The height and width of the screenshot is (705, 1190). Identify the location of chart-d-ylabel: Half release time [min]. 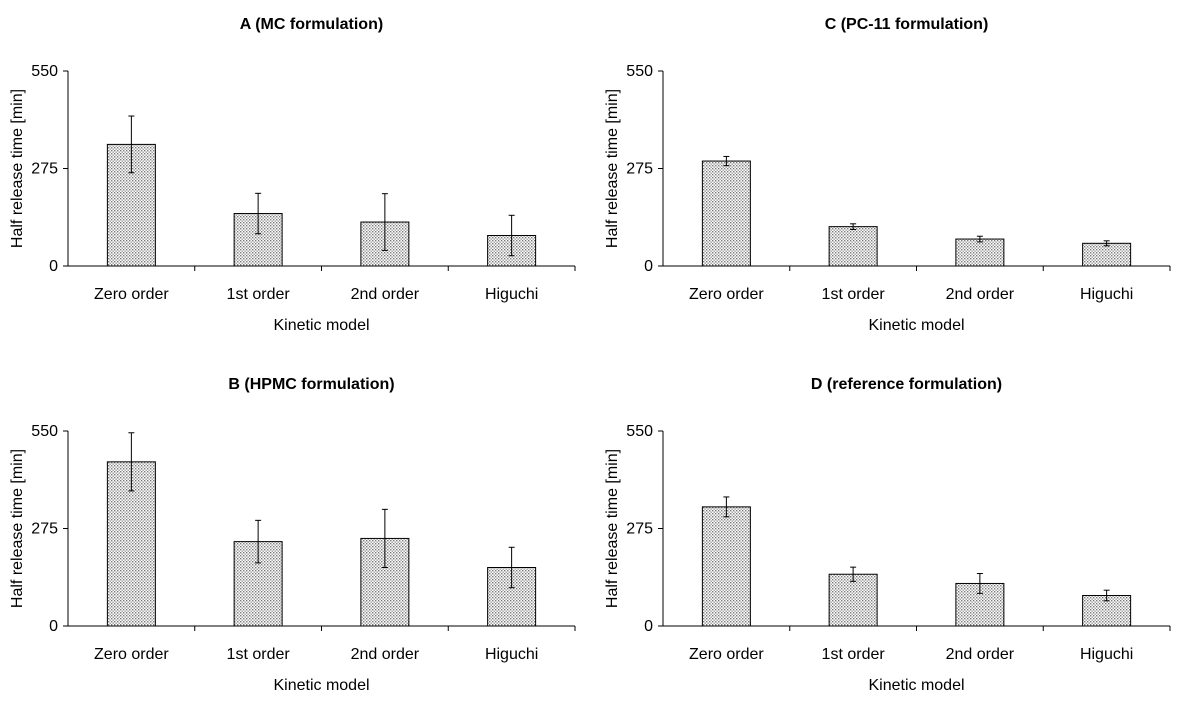
(612, 528).